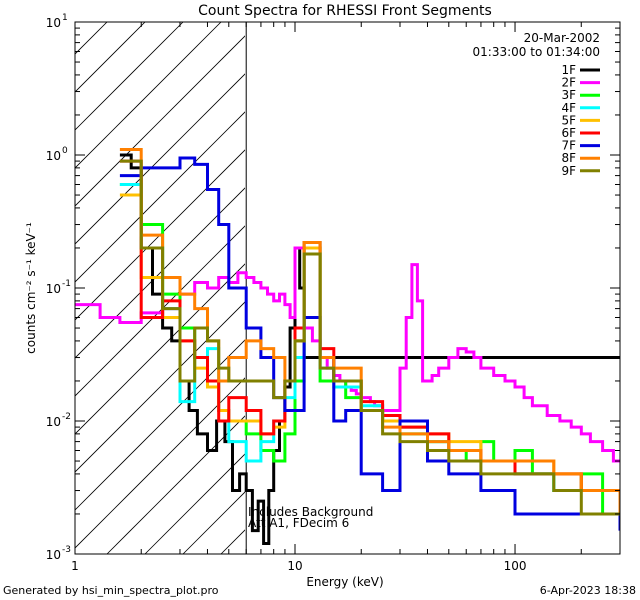 The height and width of the screenshot is (600, 640). What do you see at coordinates (568, 95) in the screenshot?
I see `legend-label-3F: 3F` at bounding box center [568, 95].